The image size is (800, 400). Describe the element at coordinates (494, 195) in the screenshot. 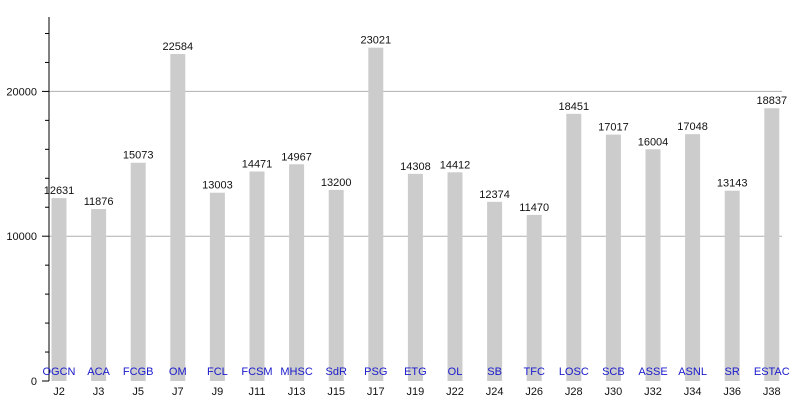

I see `bar-value-label: 12374` at that location.